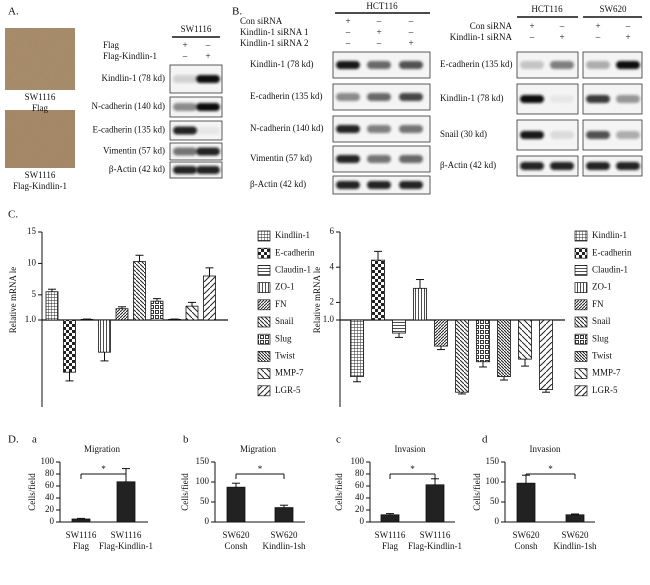 This screenshot has height=585, width=650. I want to click on chart-title: Invasion, so click(545, 449).